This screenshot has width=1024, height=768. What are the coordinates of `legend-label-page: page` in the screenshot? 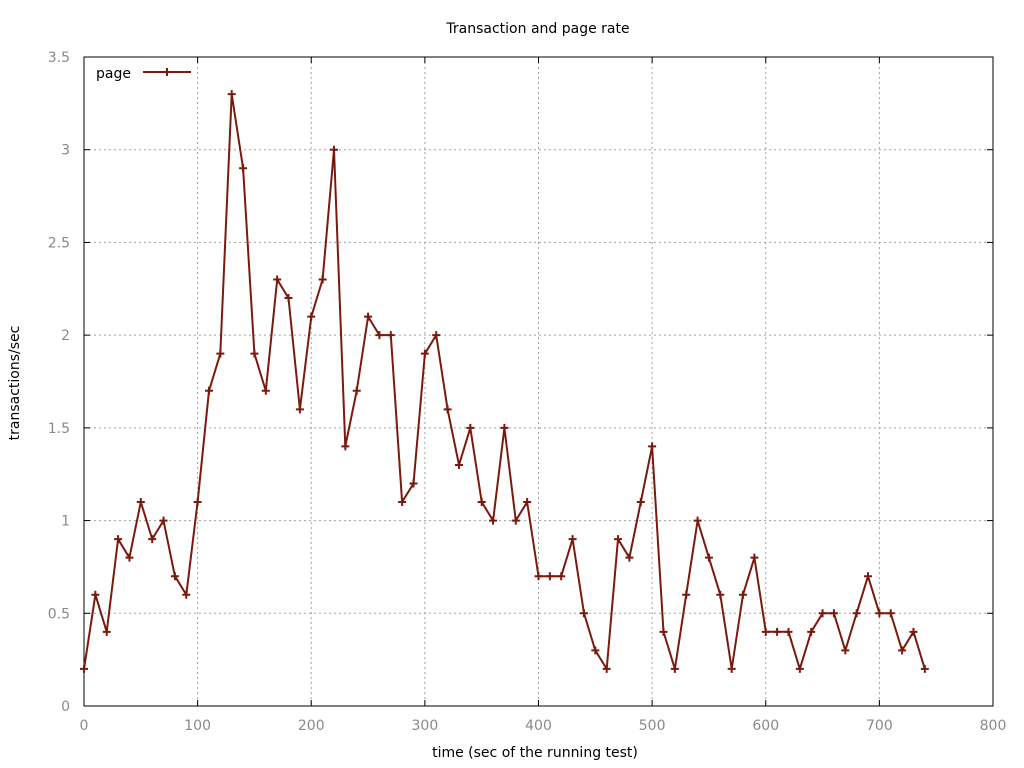 It's located at (113, 74).